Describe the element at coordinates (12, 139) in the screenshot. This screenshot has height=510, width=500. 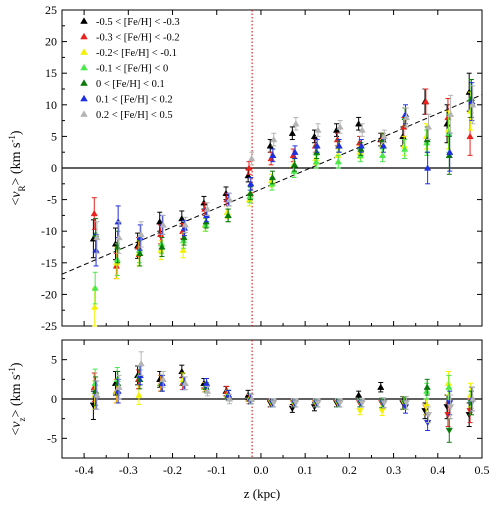
I see `top-ylabel-sup: -1` at that location.